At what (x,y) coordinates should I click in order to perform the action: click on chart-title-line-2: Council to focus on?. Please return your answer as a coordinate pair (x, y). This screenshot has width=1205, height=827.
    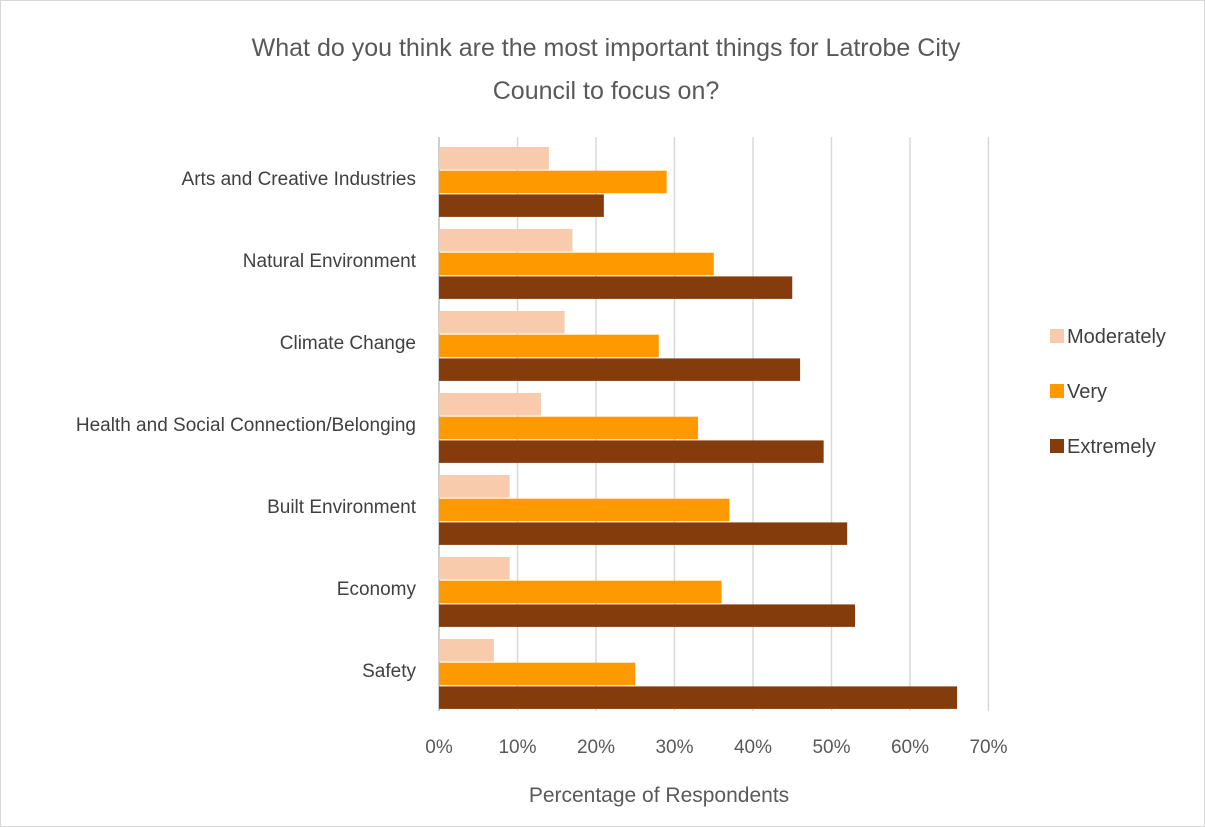
    Looking at the image, I should click on (606, 91).